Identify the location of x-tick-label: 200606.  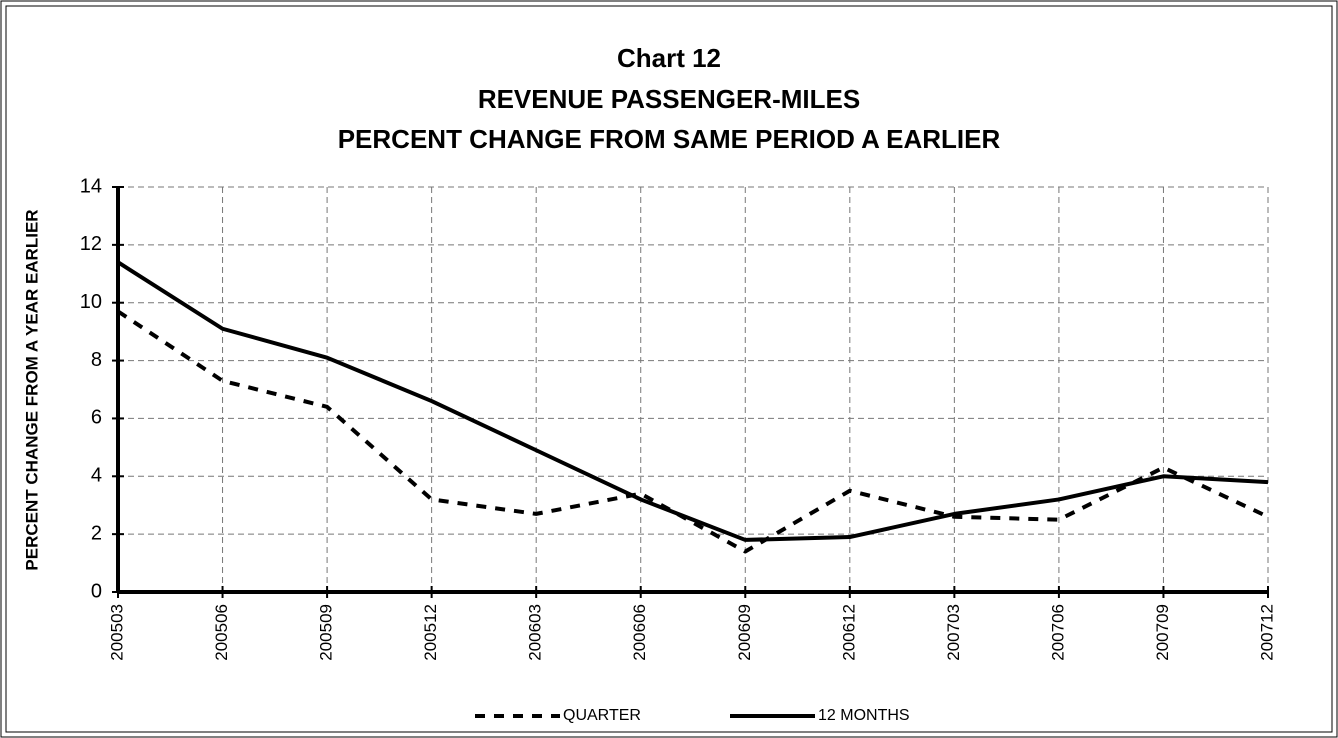
(639, 632).